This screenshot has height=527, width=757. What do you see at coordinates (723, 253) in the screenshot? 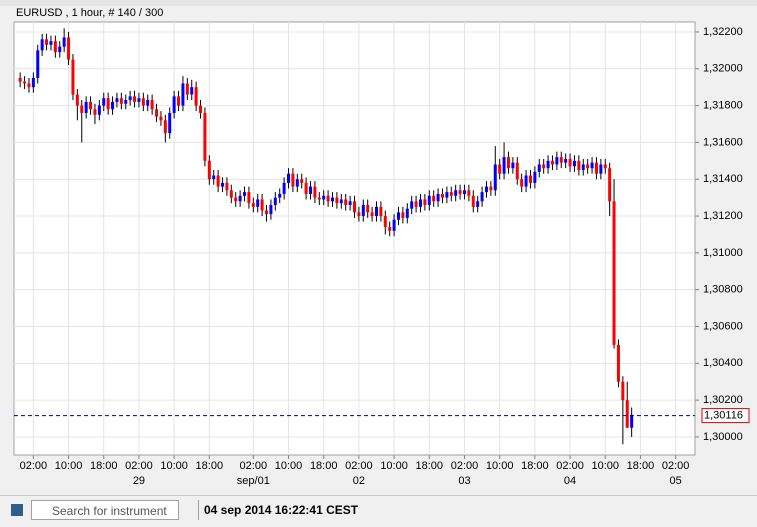
I see `y-tick-label: 1,31000` at bounding box center [723, 253].